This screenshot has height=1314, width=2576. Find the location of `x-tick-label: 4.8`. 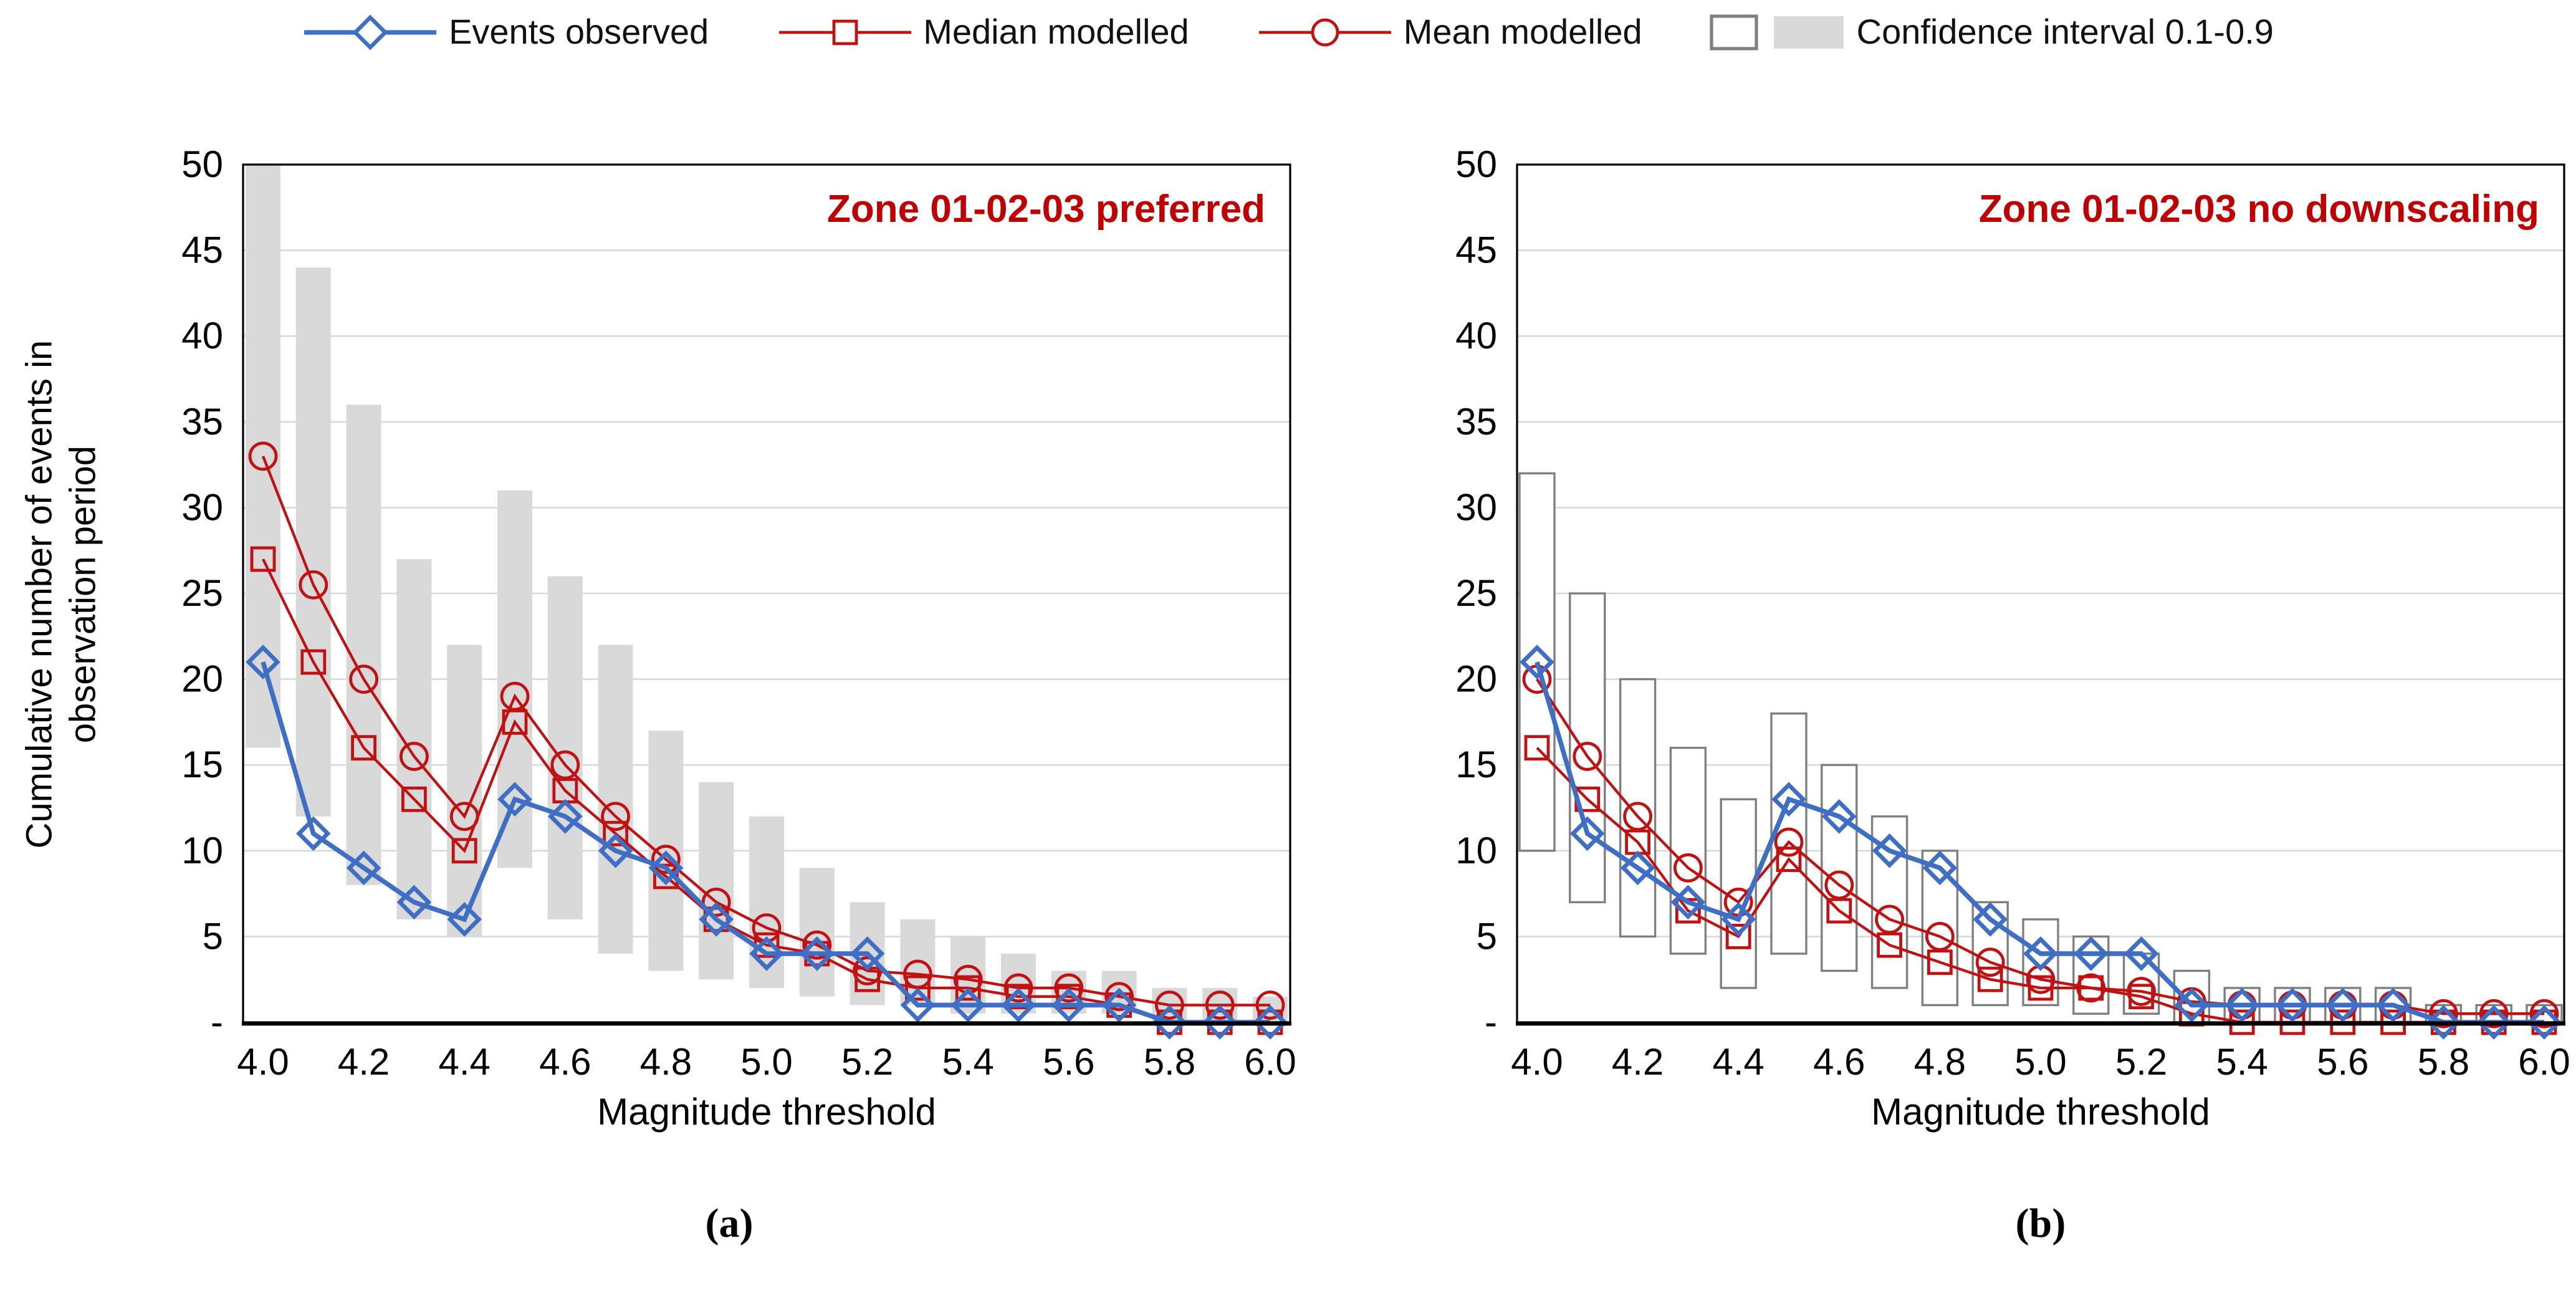

x-tick-label: 4.8 is located at coordinates (666, 1061).